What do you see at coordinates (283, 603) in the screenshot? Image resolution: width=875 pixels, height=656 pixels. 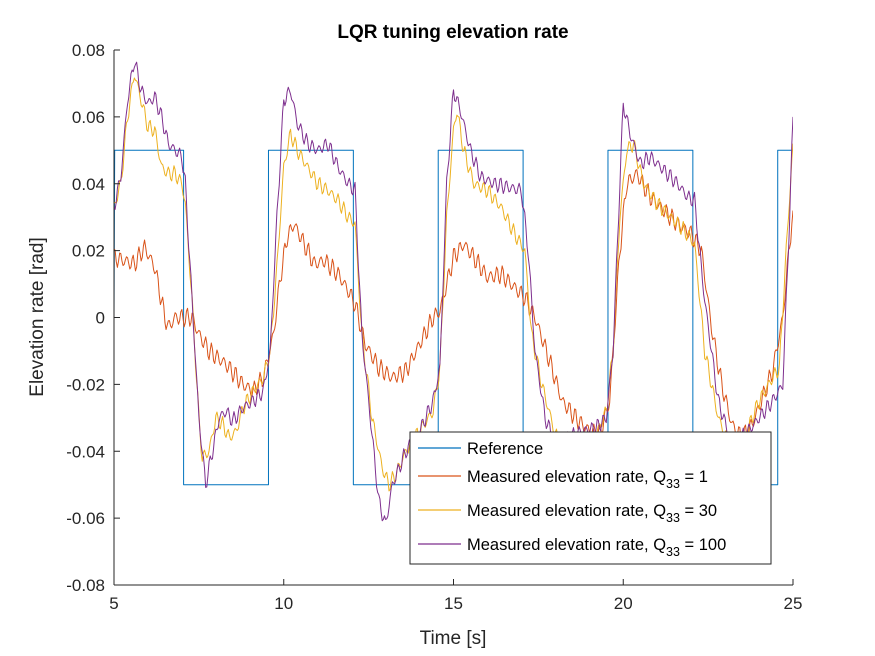 I see `x-tick-label: 10` at bounding box center [283, 603].